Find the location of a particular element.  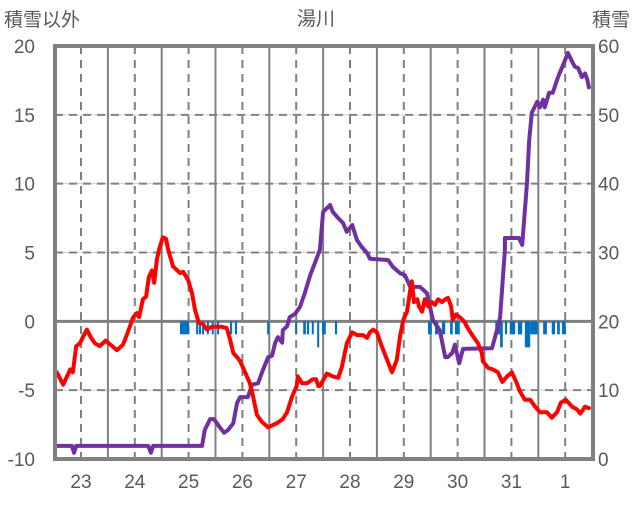

x-tick-label: 28 is located at coordinates (349, 482).